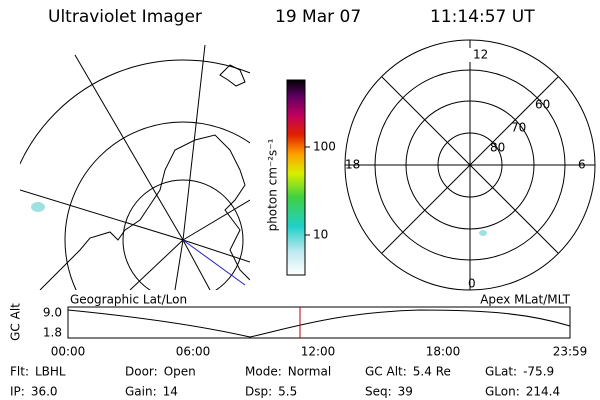 This screenshot has height=400, width=600. I want to click on colorbar, so click(296, 177).